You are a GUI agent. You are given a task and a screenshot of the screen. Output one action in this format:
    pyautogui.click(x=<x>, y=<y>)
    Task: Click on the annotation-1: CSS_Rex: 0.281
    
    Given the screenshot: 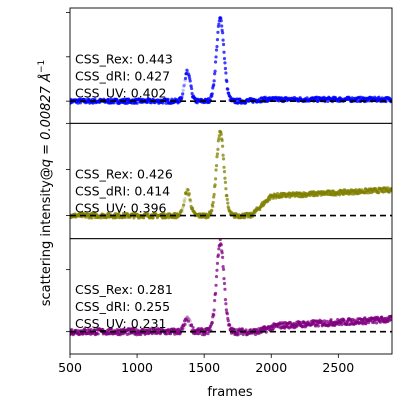 What is the action you would take?
    pyautogui.click(x=124, y=289)
    